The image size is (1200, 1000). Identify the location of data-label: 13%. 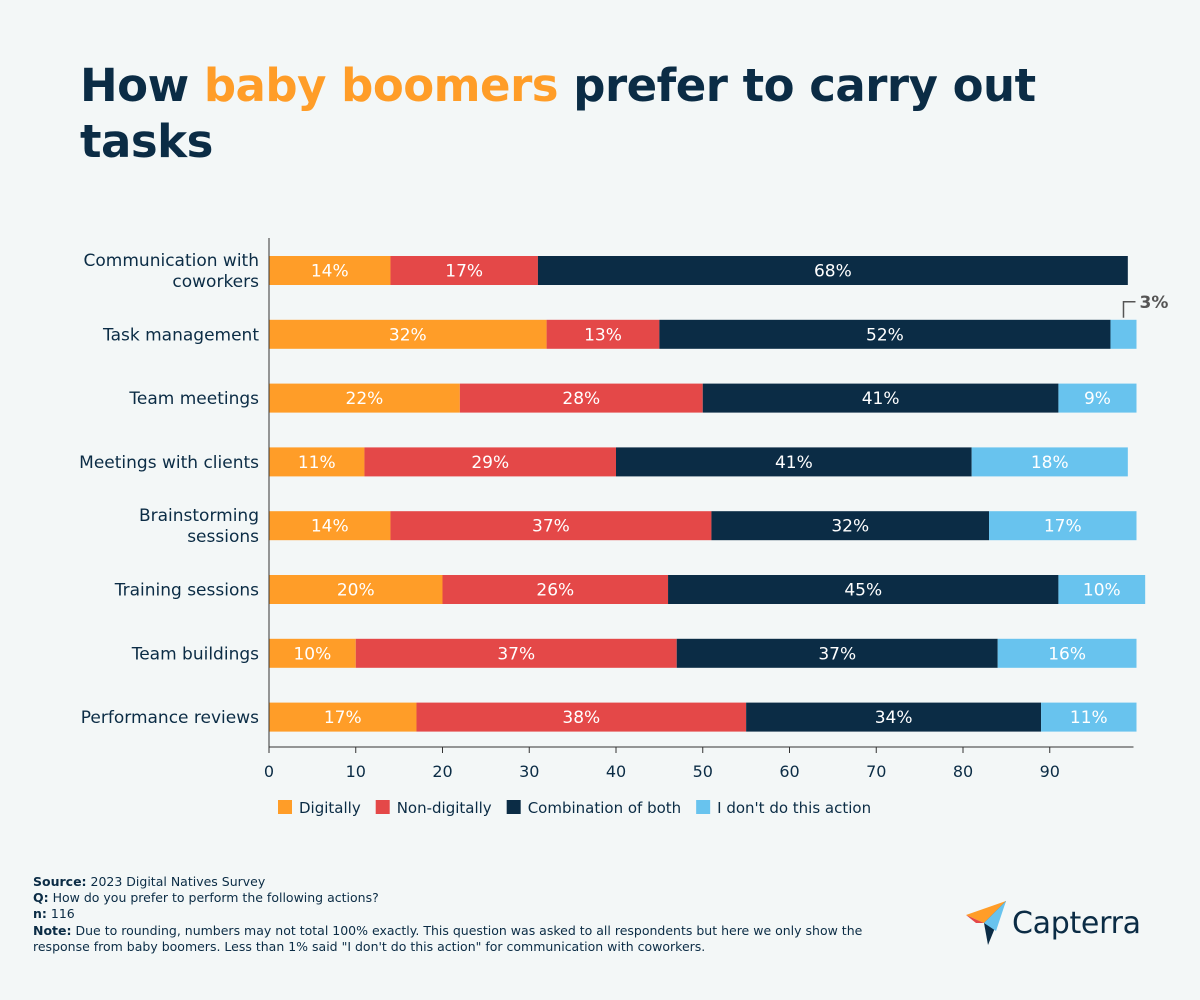
(603, 335).